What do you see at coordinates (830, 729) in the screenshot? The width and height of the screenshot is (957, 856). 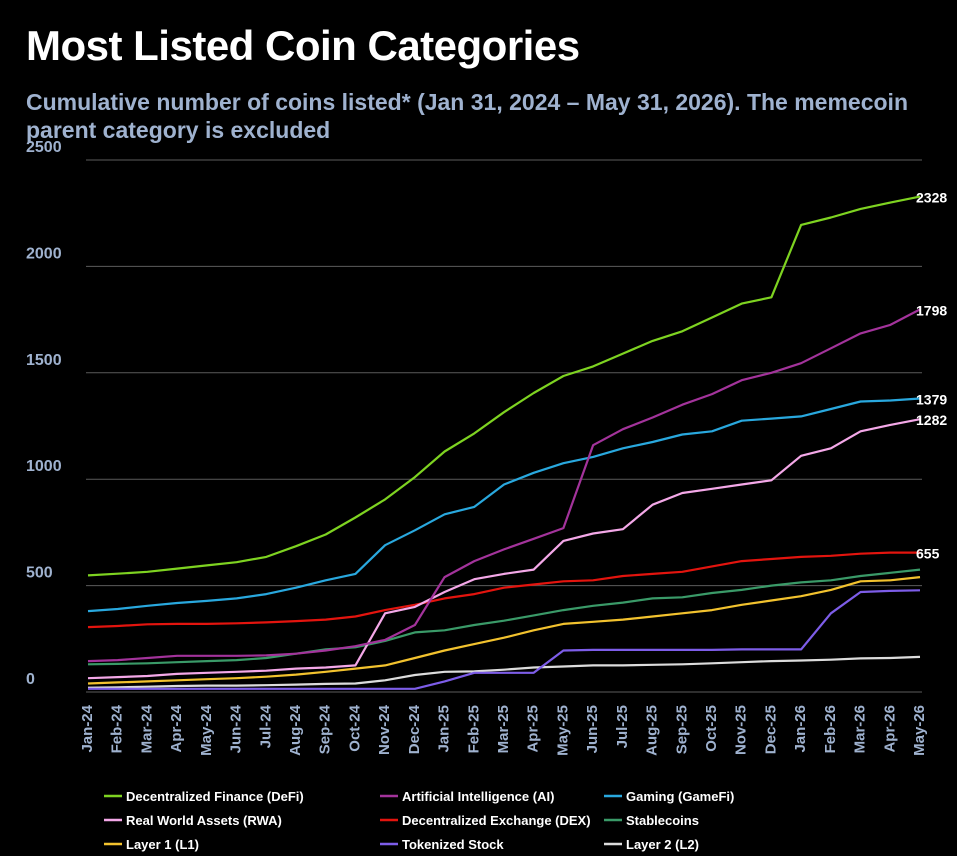 I see `x-tick-label: Feb-26` at bounding box center [830, 729].